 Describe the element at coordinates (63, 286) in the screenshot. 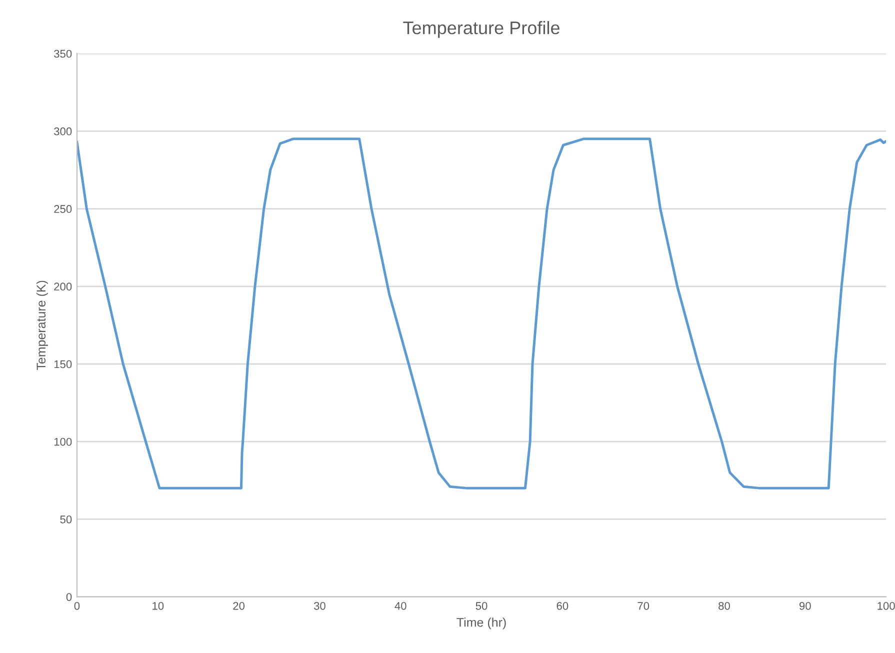

I see `y-tick-label: 200` at that location.